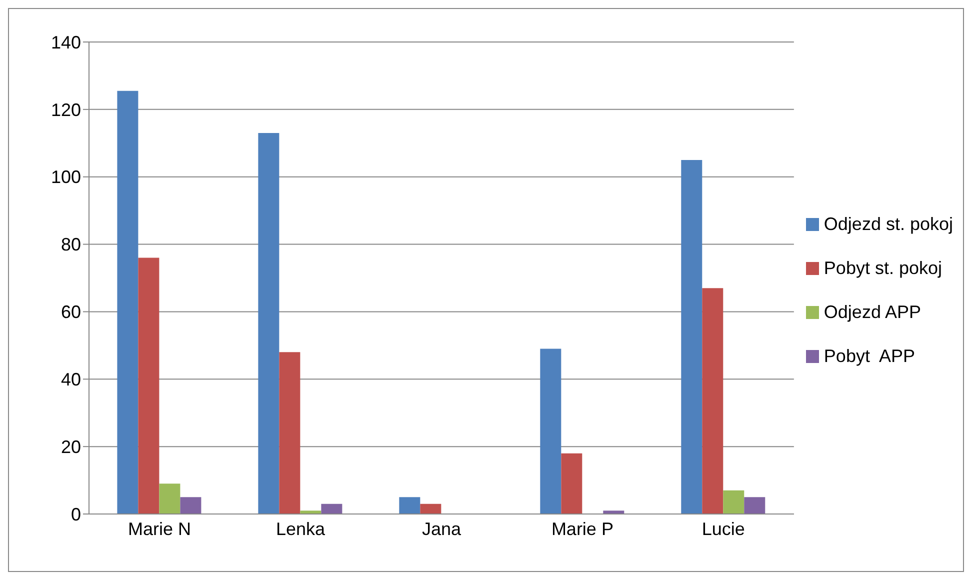 This screenshot has width=970, height=574. Describe the element at coordinates (723, 528) in the screenshot. I see `x-tick-label: Lucie` at that location.